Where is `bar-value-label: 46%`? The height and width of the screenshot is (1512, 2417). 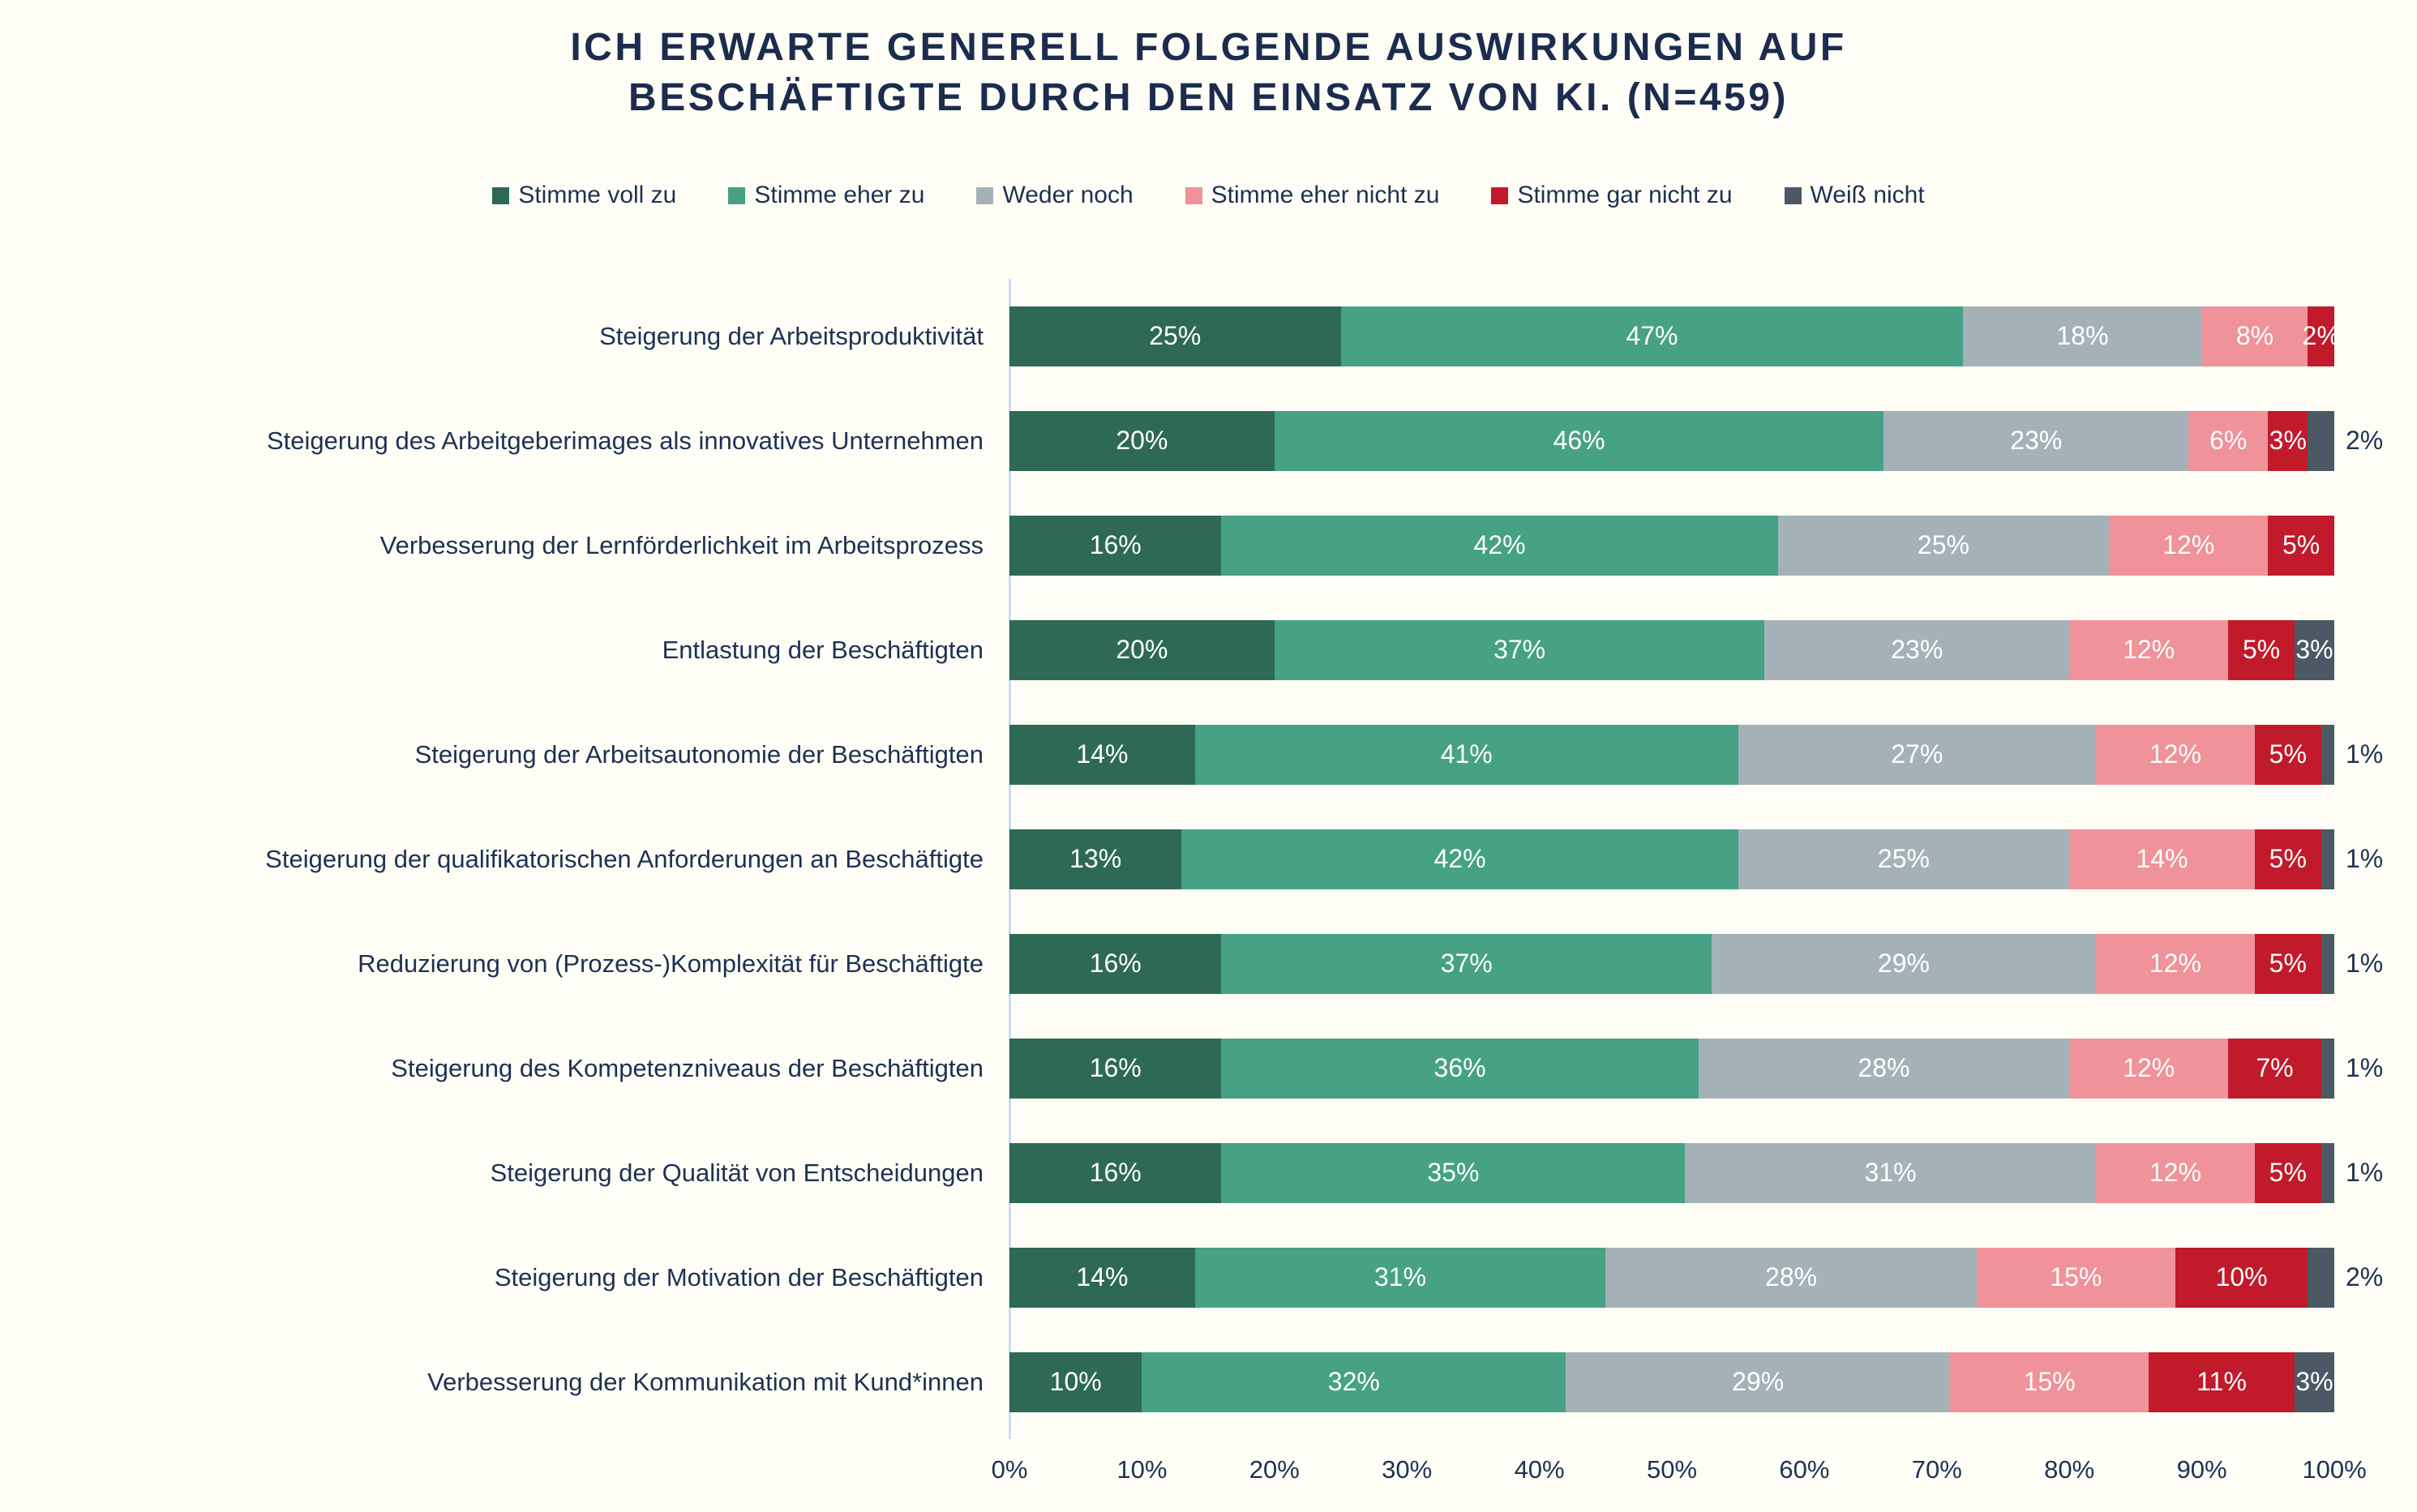
bar-value-label: 46% is located at coordinates (1579, 440).